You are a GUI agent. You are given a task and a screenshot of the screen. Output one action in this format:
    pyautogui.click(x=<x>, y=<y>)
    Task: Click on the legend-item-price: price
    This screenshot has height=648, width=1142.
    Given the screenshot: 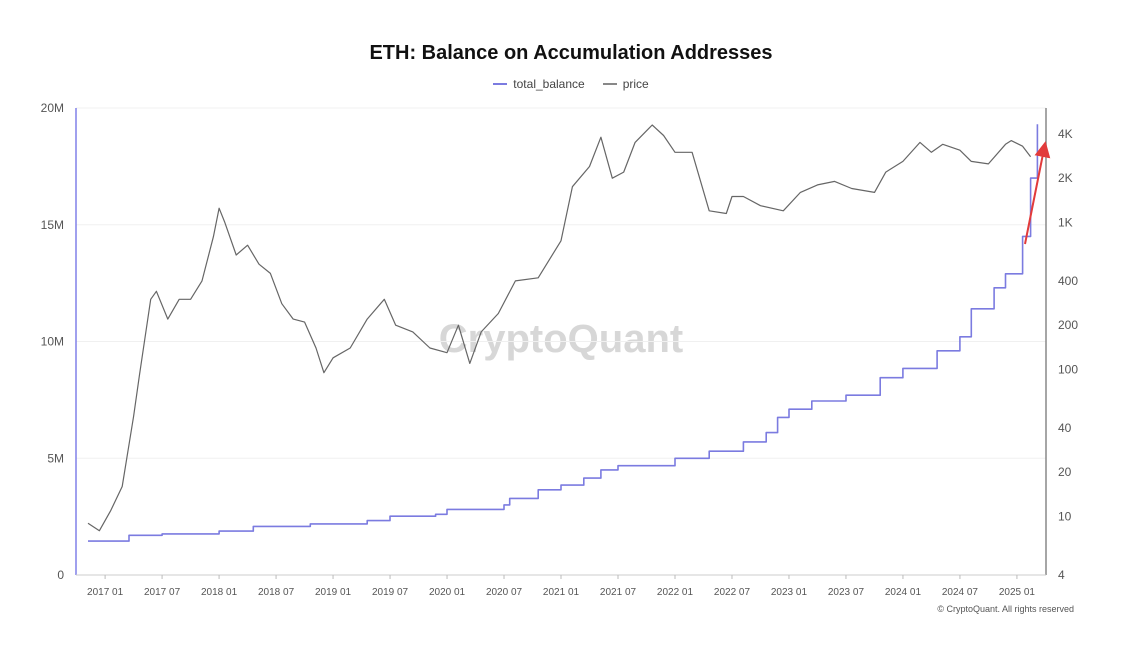 What is the action you would take?
    pyautogui.click(x=625, y=84)
    